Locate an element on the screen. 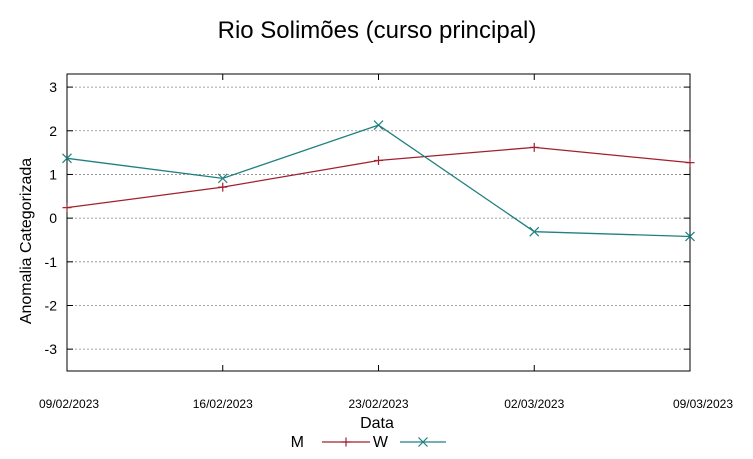 This screenshot has width=753, height=459. x-tick-label: 23/02/2023 is located at coordinates (378, 404).